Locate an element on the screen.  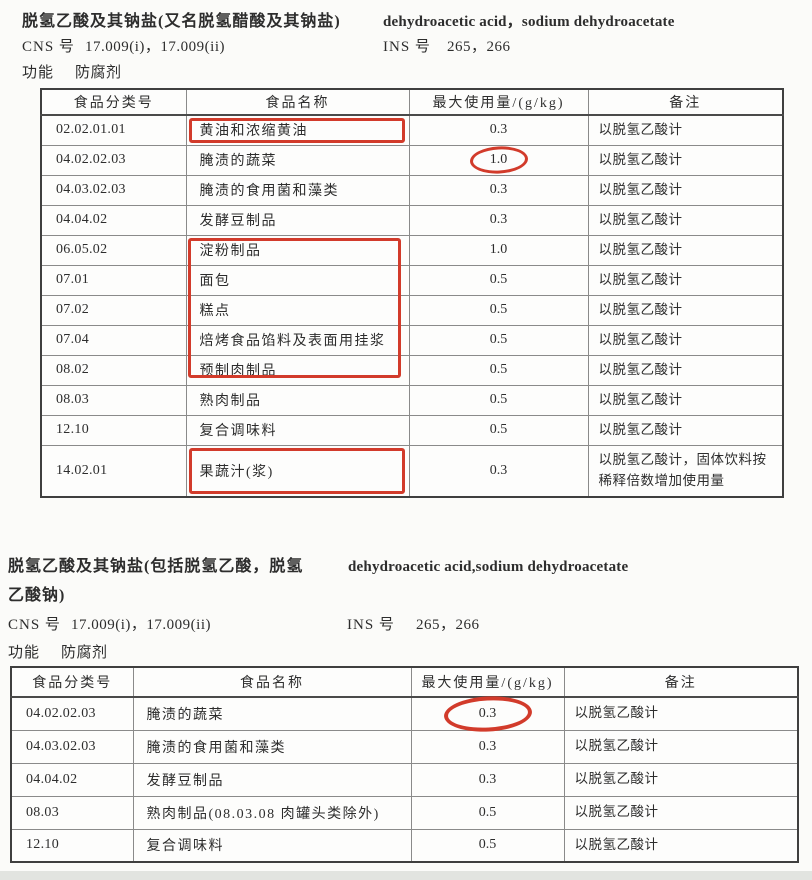
cns-label: CNS 号 is located at coordinates (34, 625).